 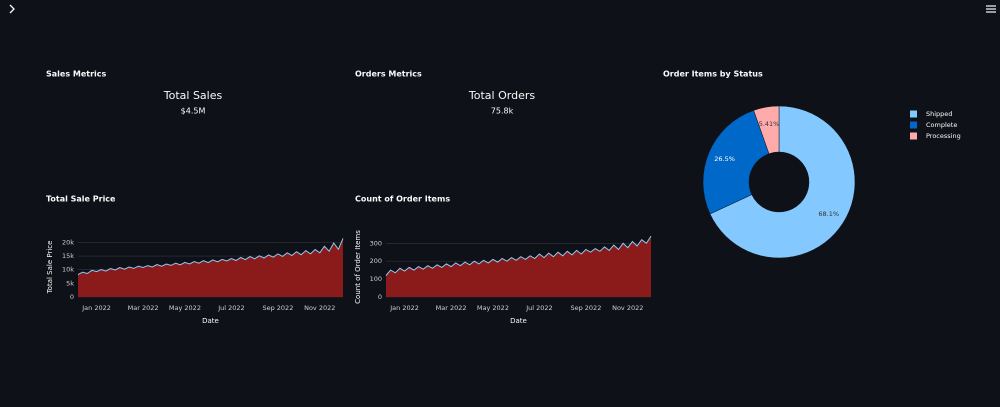 I want to click on y-tick-label: 300, so click(x=376, y=243).